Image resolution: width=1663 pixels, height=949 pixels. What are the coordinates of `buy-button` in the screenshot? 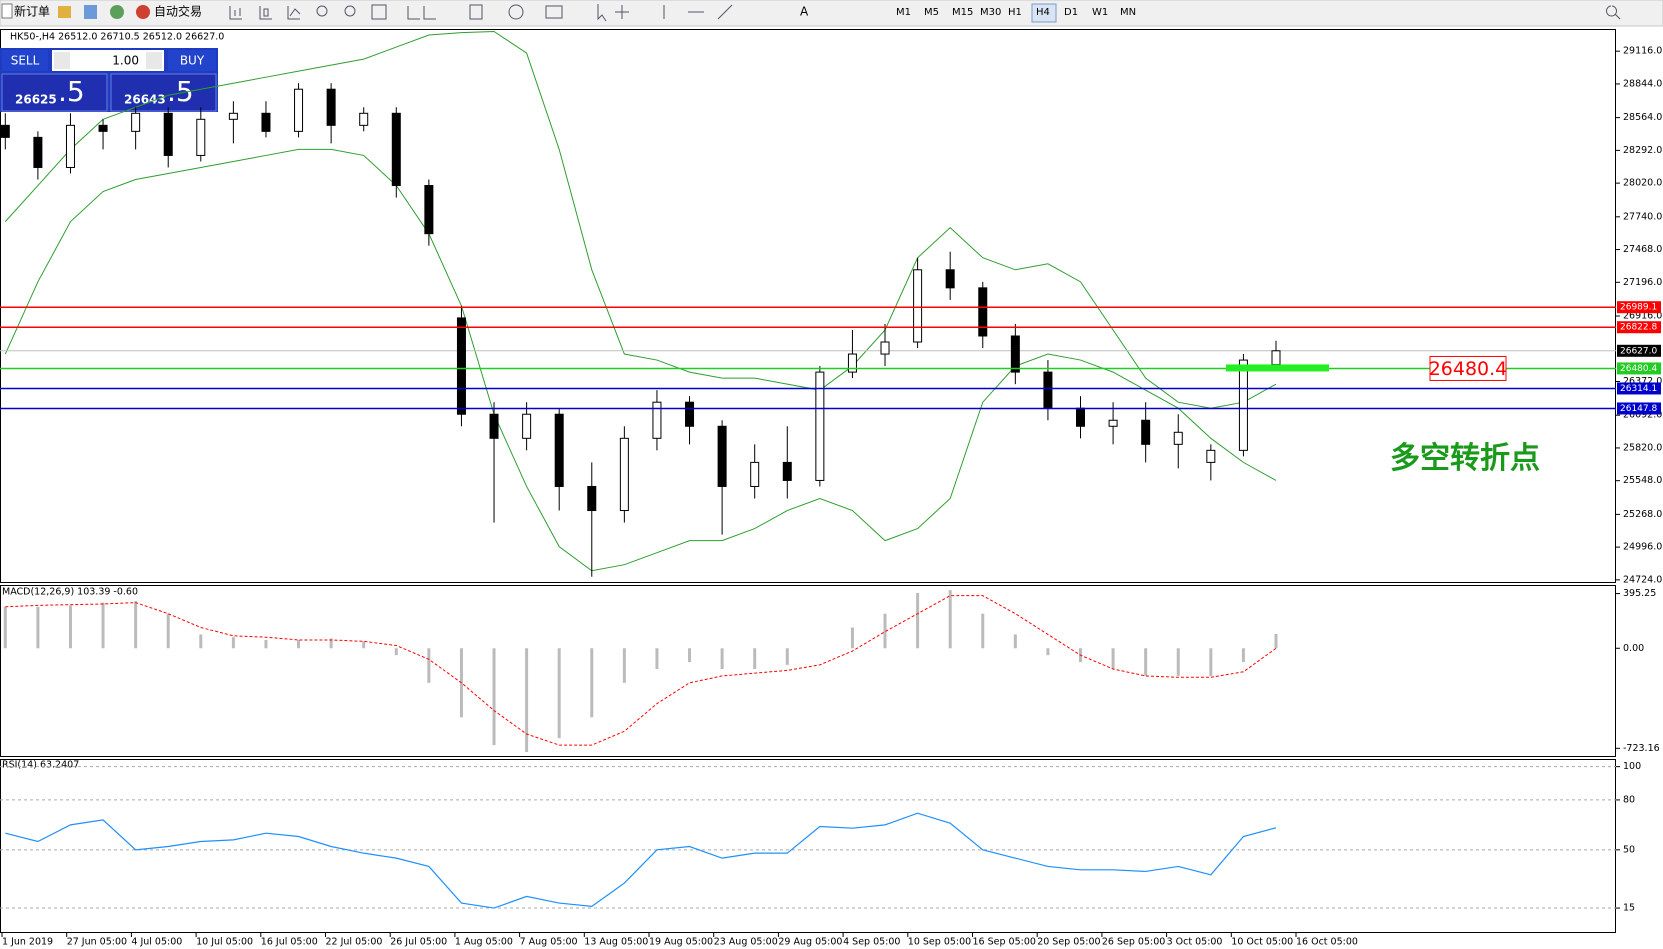 It's located at (192, 60).